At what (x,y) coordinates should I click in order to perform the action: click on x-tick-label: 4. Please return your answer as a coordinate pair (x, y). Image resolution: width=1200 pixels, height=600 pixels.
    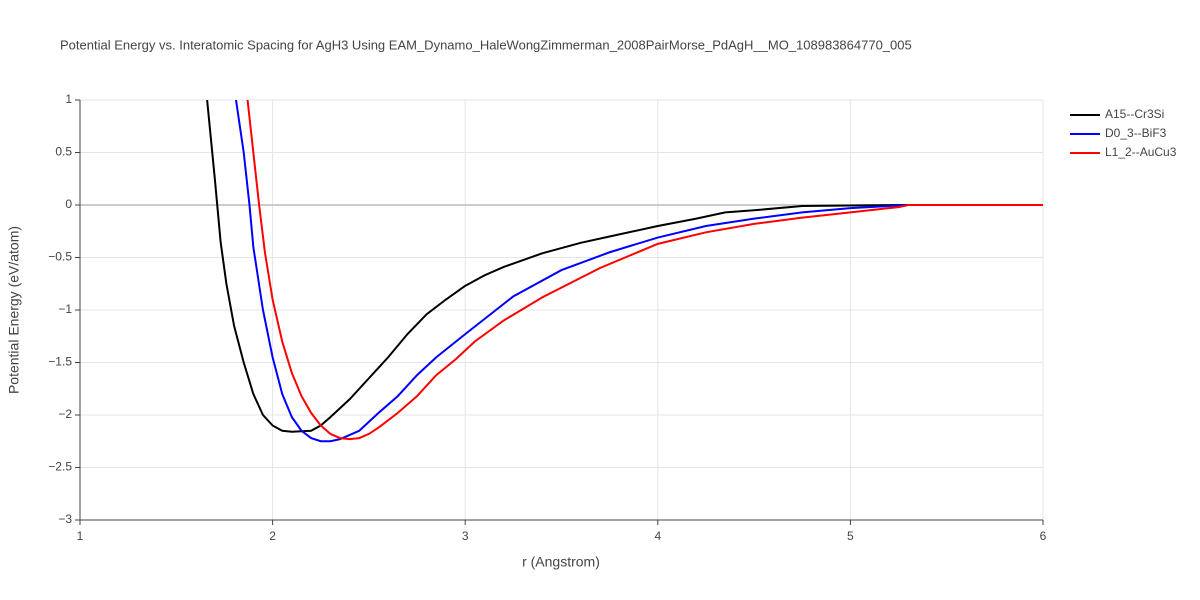
    Looking at the image, I should click on (657, 536).